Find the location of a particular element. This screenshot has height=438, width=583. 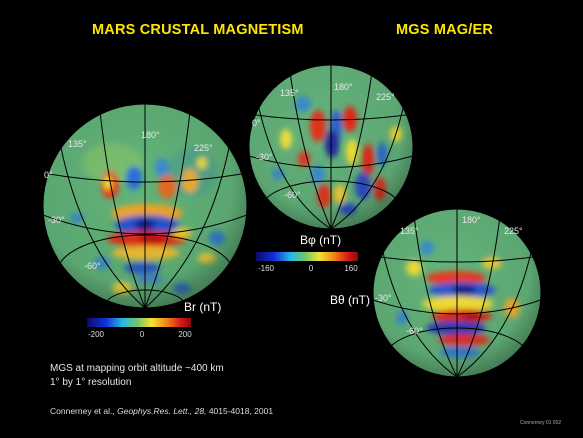

image-stamp: Connerney 01 002 is located at coordinates (541, 423).